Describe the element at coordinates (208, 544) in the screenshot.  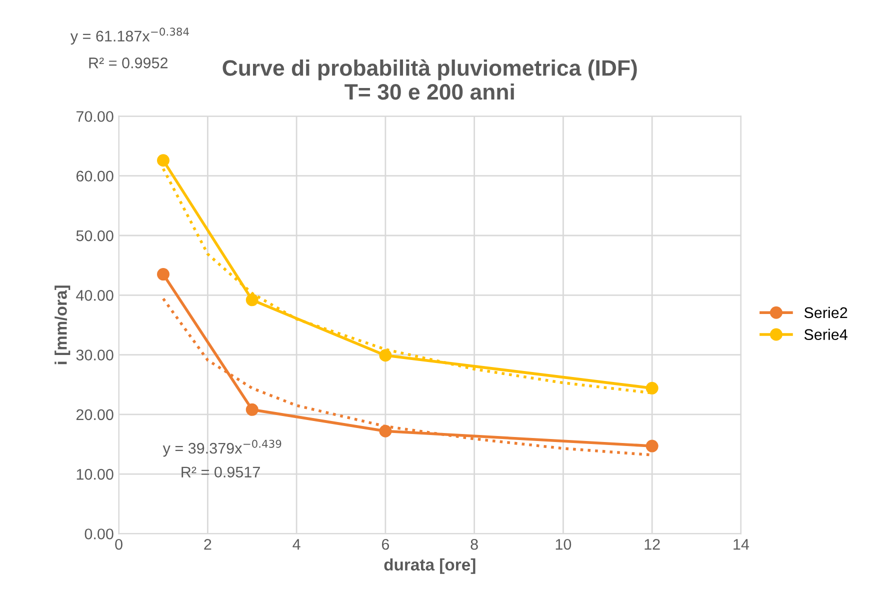
I see `x-tick-label: 2` at that location.